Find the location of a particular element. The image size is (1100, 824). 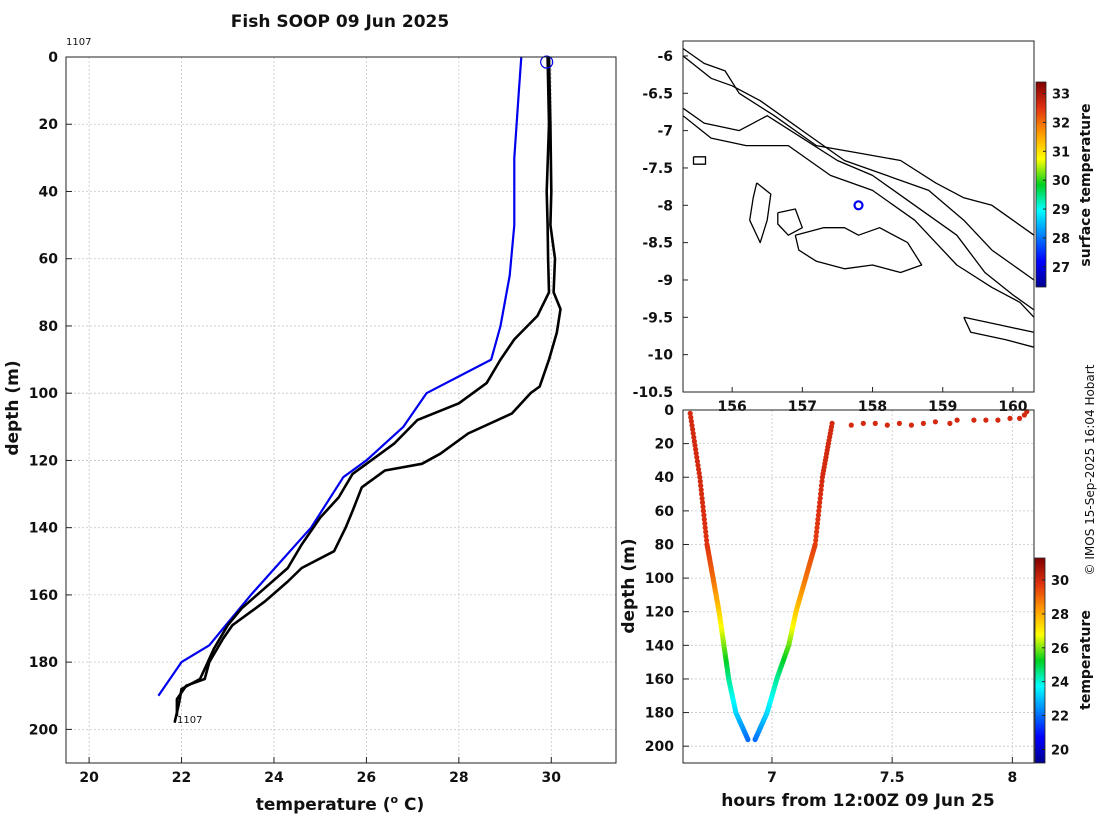

timeseries-colorbar is located at coordinates (1040, 660).